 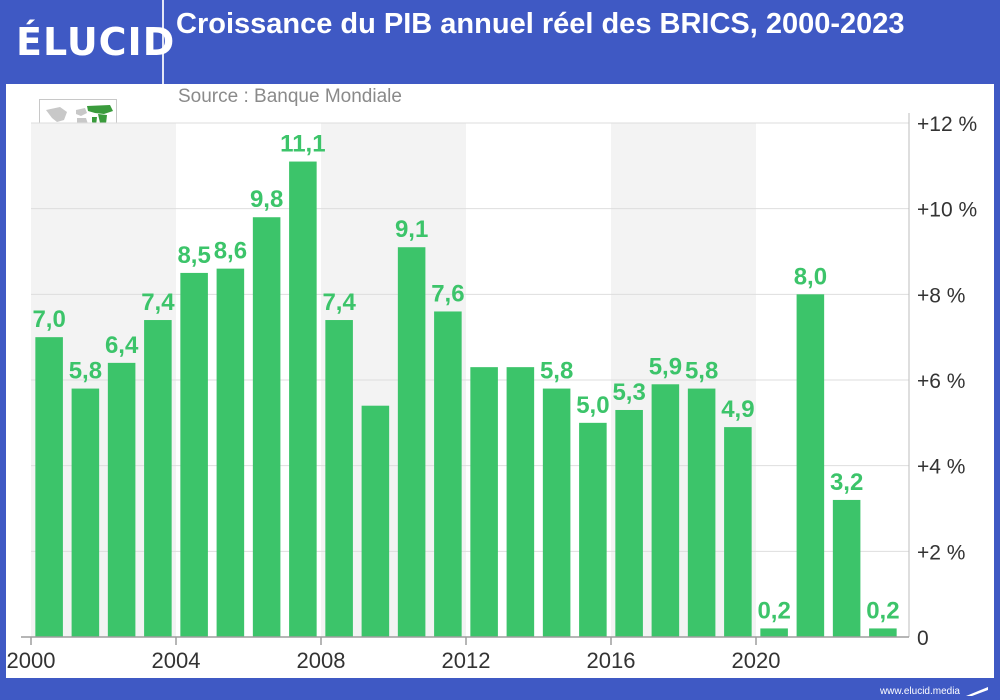 What do you see at coordinates (411, 229) in the screenshot?
I see `data-label: 9,1` at bounding box center [411, 229].